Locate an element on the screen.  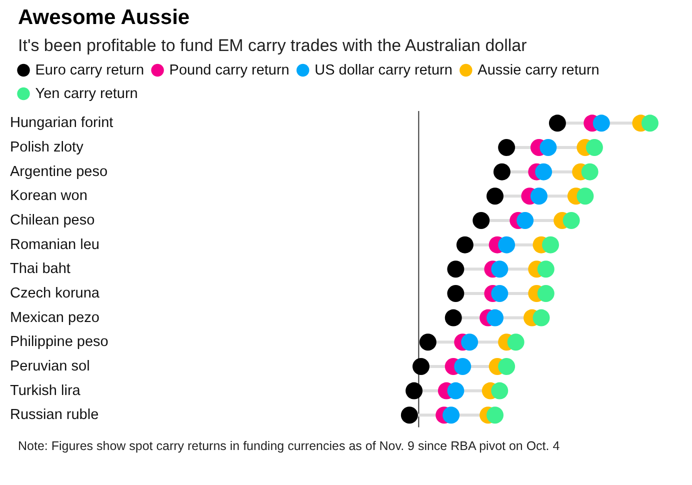
legend-label: Aussie carry return is located at coordinates (539, 70).